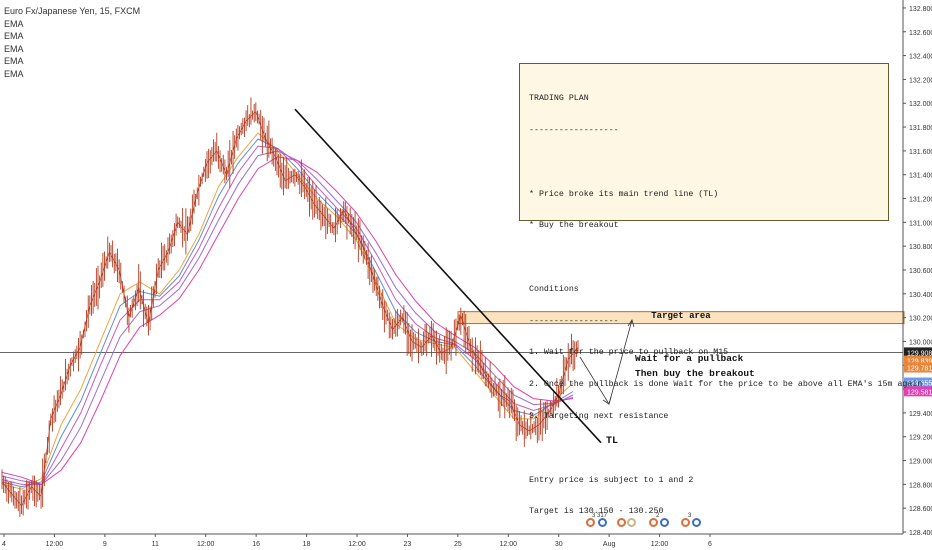 This screenshot has width=932, height=550. I want to click on pullback-arrows, so click(607, 362).